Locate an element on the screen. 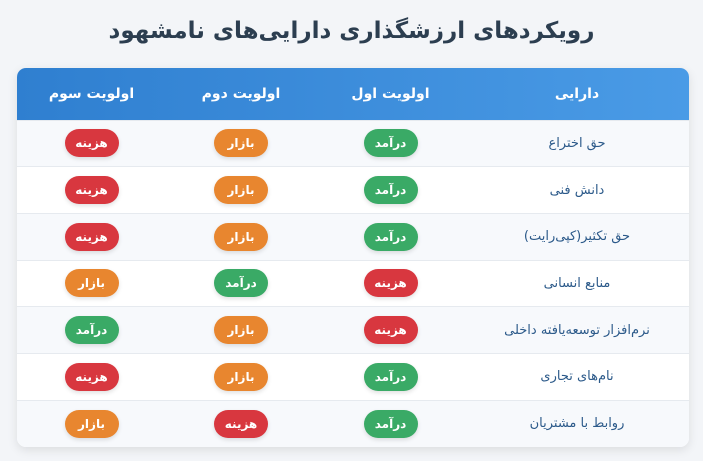 The image size is (703, 461). table-row: حق تکثیر(کپی‌رایت) درآمد بازار هزینه is located at coordinates (353, 237).